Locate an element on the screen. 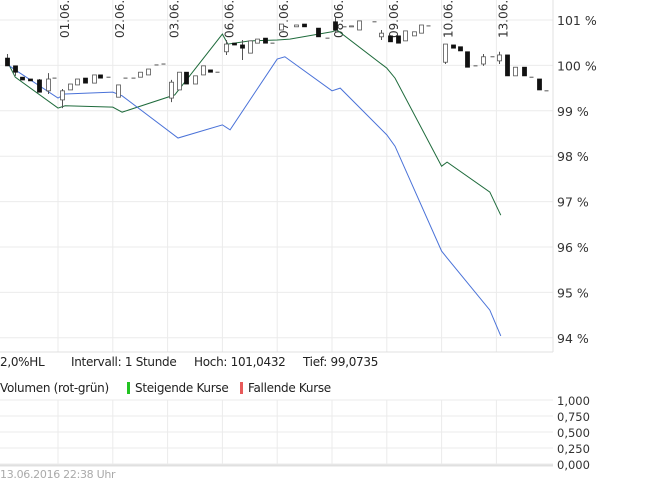  legend-falling-label: Fallende Kurse is located at coordinates (289, 388).